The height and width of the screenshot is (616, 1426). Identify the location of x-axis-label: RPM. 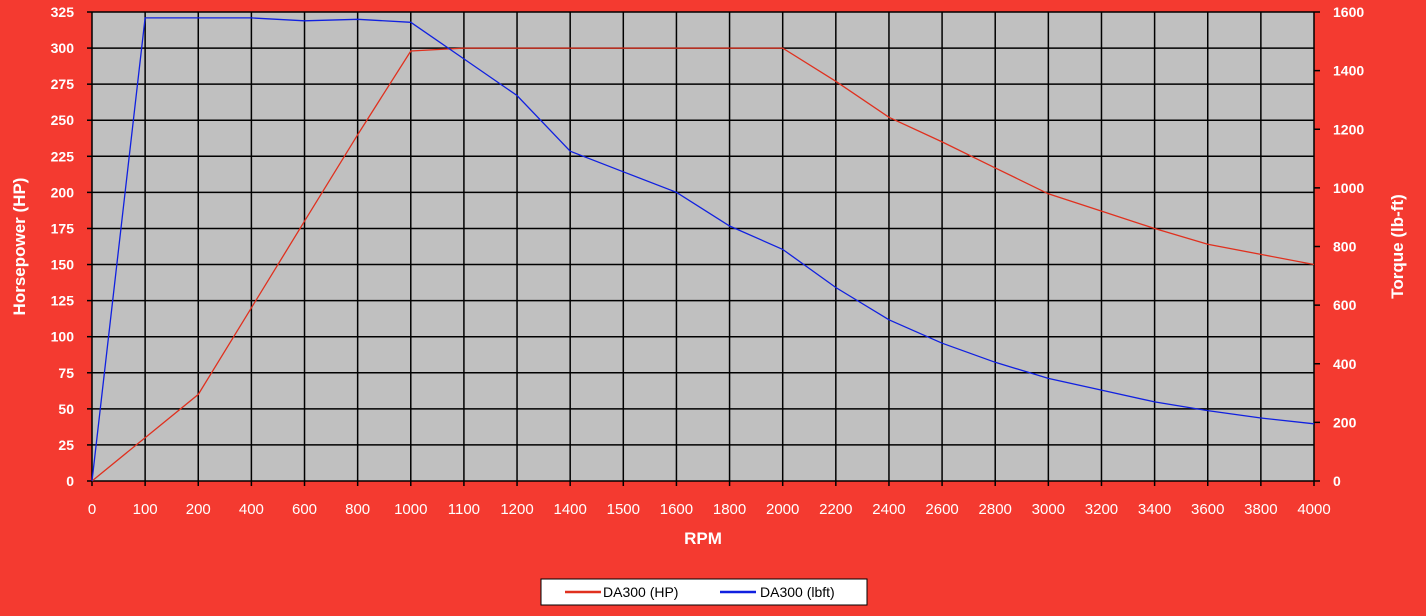
(703, 538).